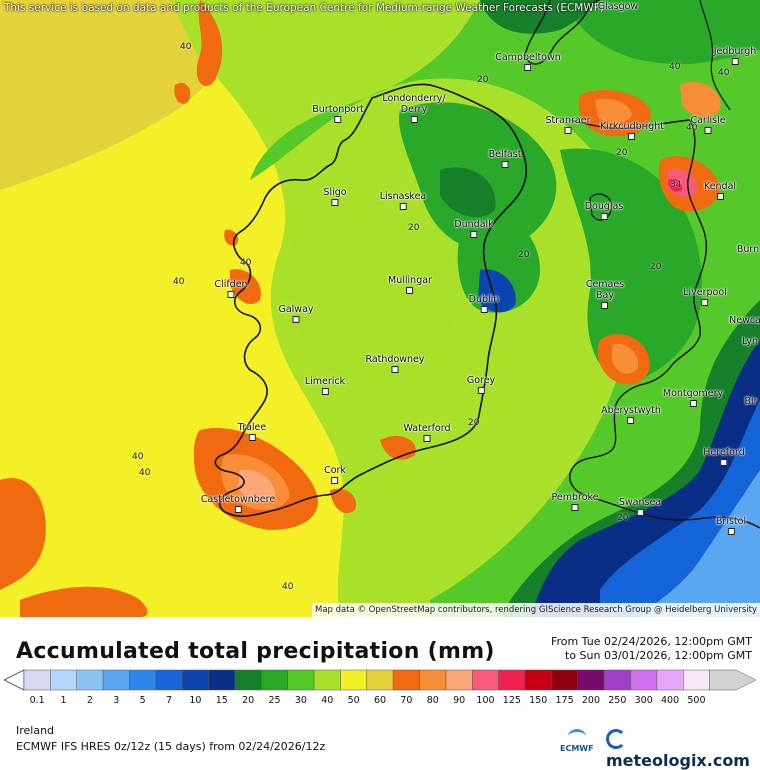 Image resolution: width=760 pixels, height=770 pixels. Describe the element at coordinates (63, 700) in the screenshot. I see `scale-tick-label: 1` at that location.